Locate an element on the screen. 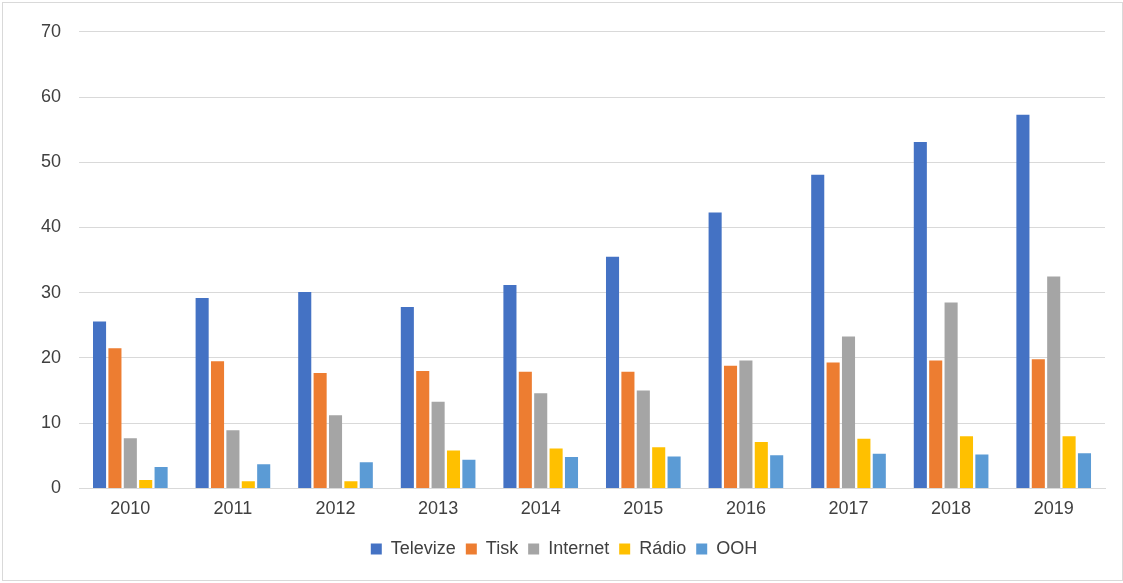  x-tick-label: 2015 is located at coordinates (643, 508).